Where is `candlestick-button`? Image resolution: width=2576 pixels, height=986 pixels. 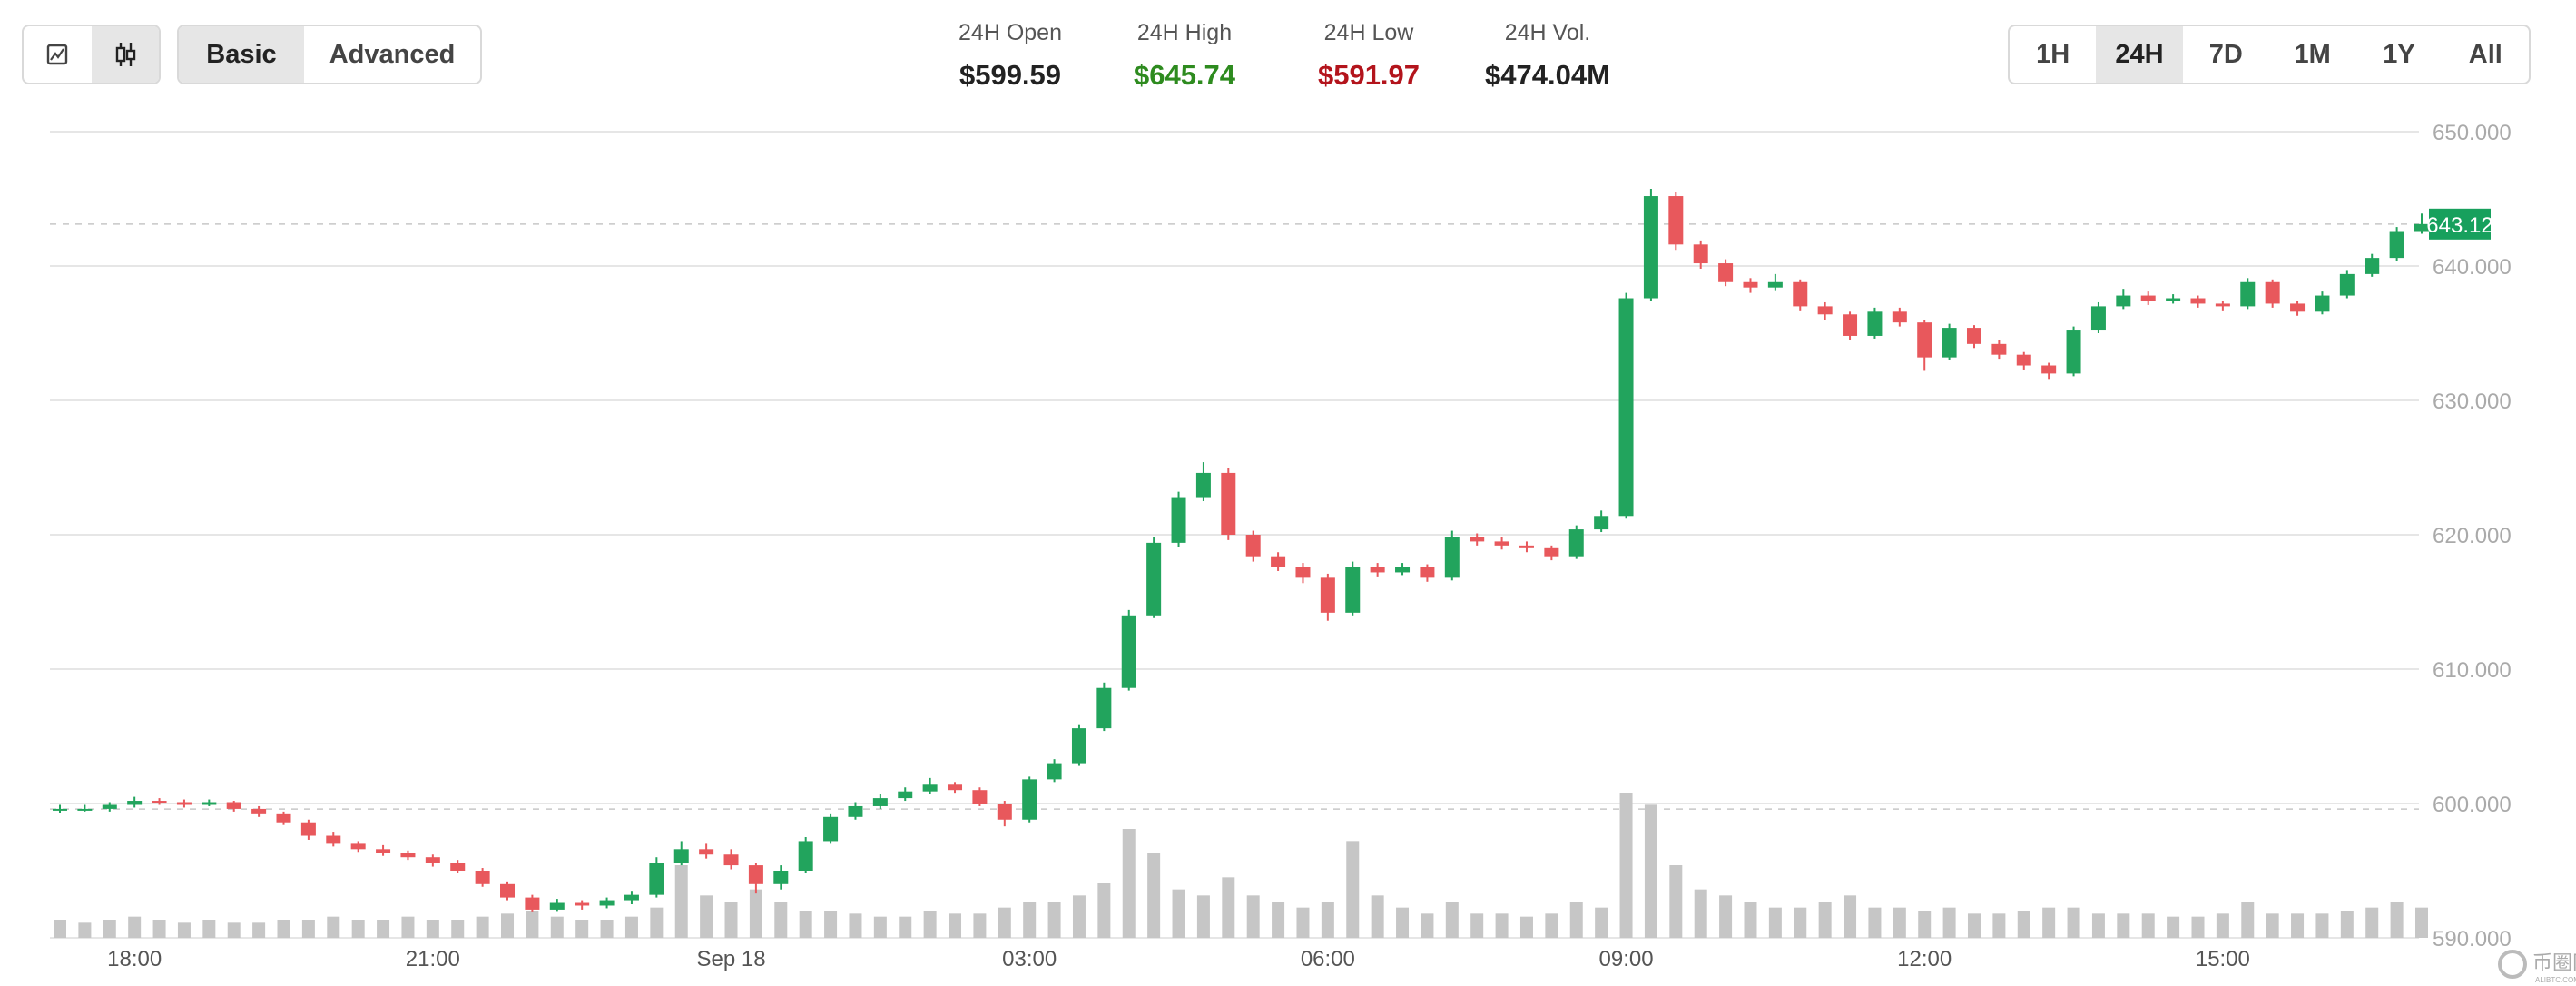 candlestick-button is located at coordinates (125, 54).